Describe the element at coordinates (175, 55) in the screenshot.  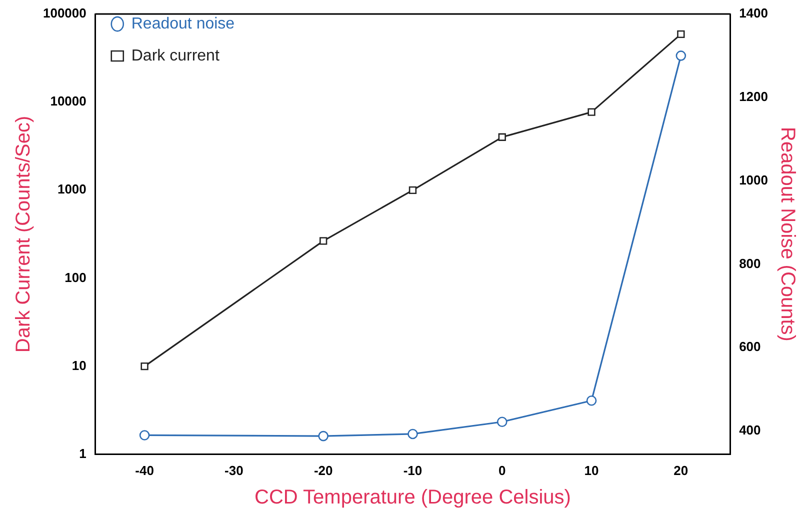
I see `legend-label: Dark current` at that location.